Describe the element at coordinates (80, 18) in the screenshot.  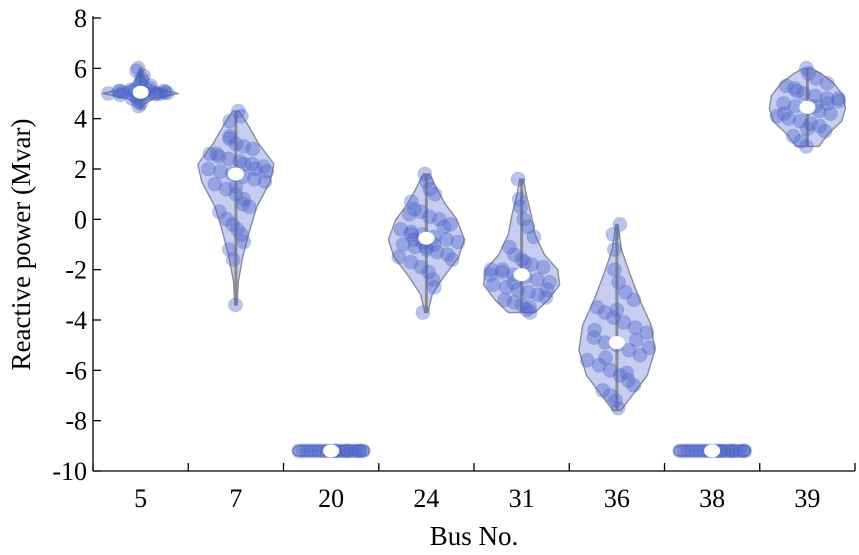
I see `y-tick-label: 8` at that location.